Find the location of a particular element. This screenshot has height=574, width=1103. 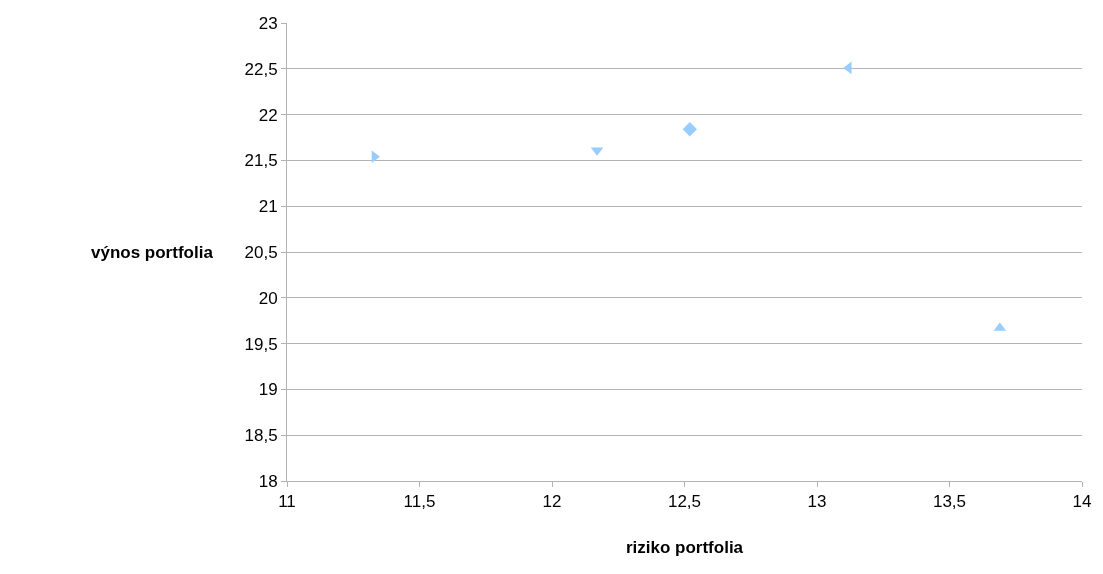

y-axis-title: výnos portfolia is located at coordinates (152, 252).